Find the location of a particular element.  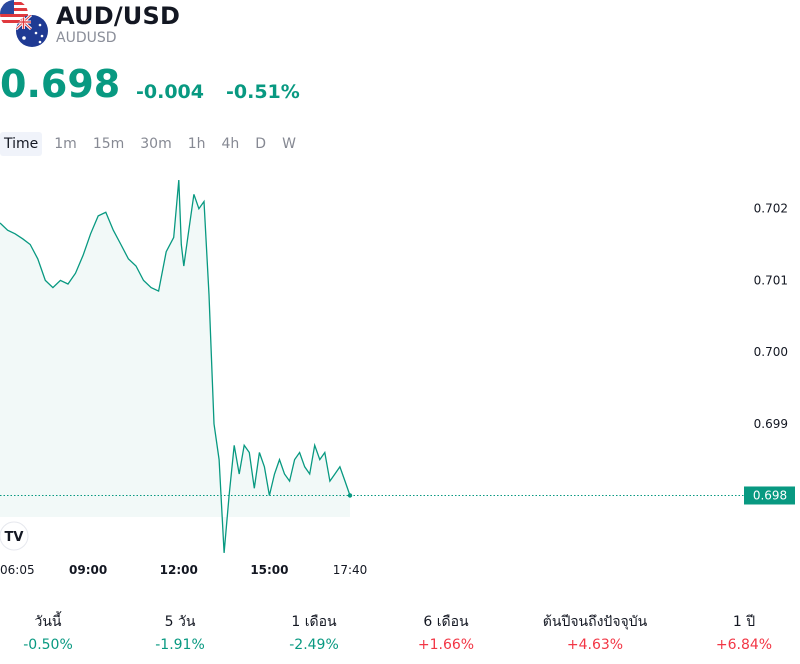

current-price: 0.698 is located at coordinates (60, 84).